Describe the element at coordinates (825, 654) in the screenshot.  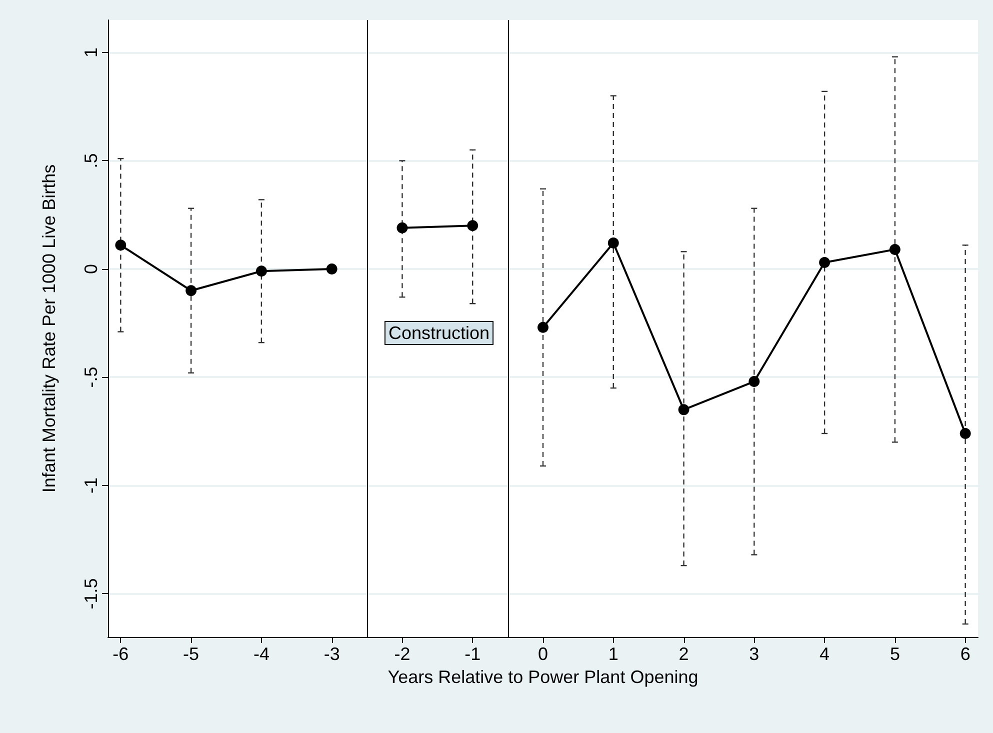
I see `x-tick-label: 4` at that location.